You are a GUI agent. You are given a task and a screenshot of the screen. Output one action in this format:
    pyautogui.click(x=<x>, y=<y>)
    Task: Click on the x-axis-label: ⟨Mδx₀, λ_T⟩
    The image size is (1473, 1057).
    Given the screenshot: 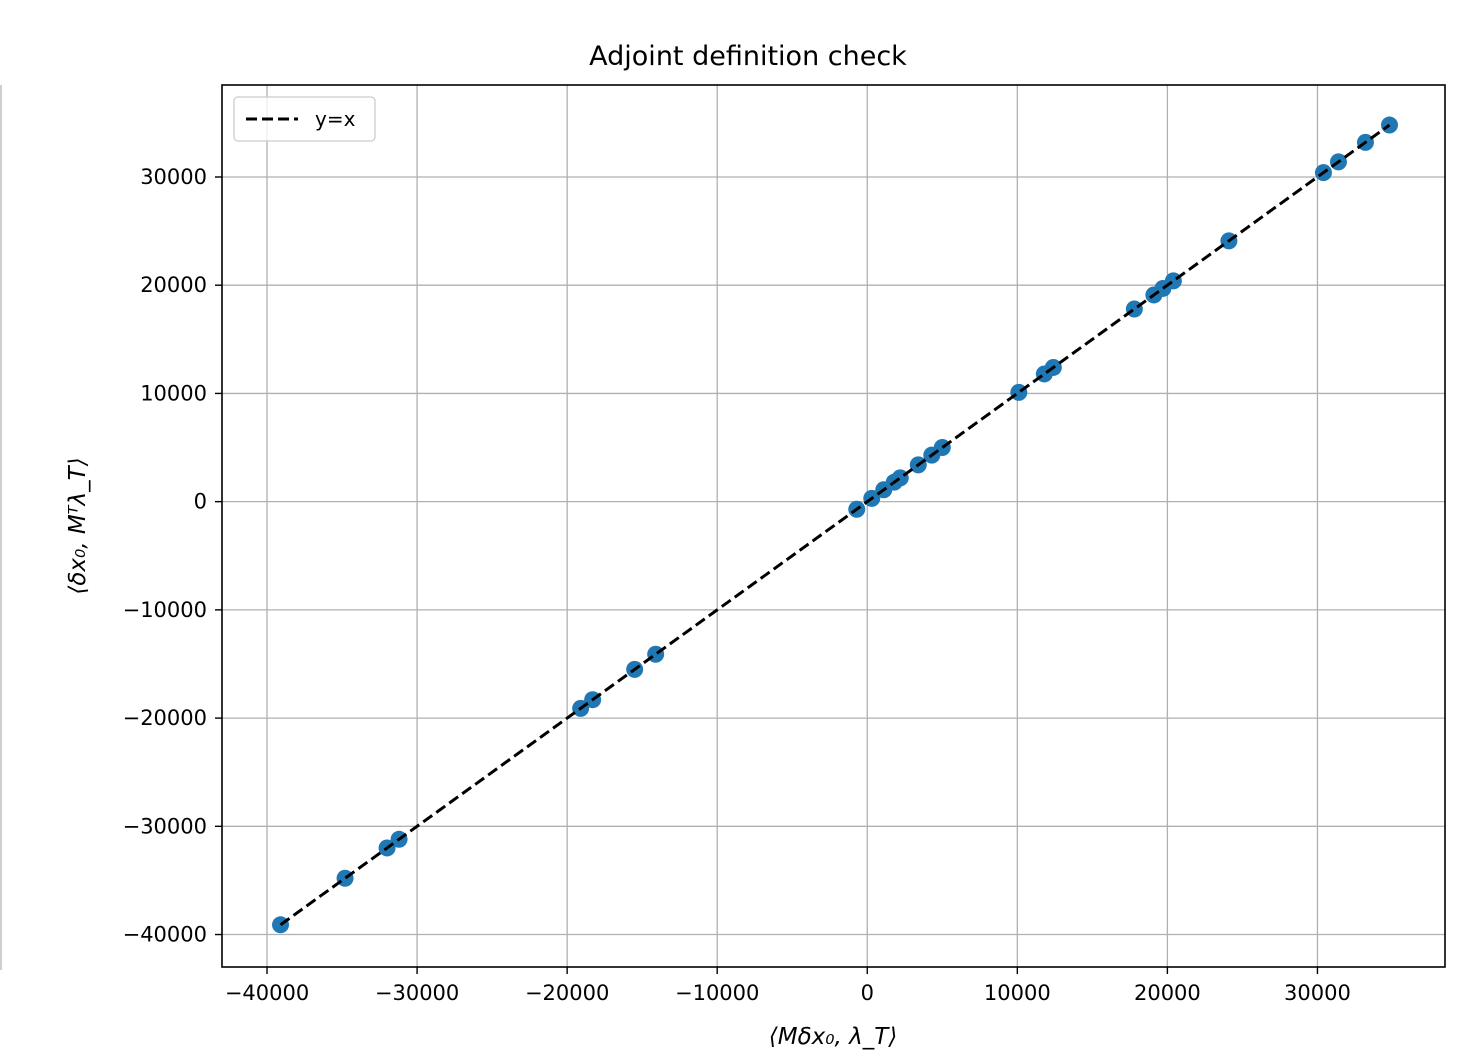 What is the action you would take?
    pyautogui.click(x=833, y=1037)
    